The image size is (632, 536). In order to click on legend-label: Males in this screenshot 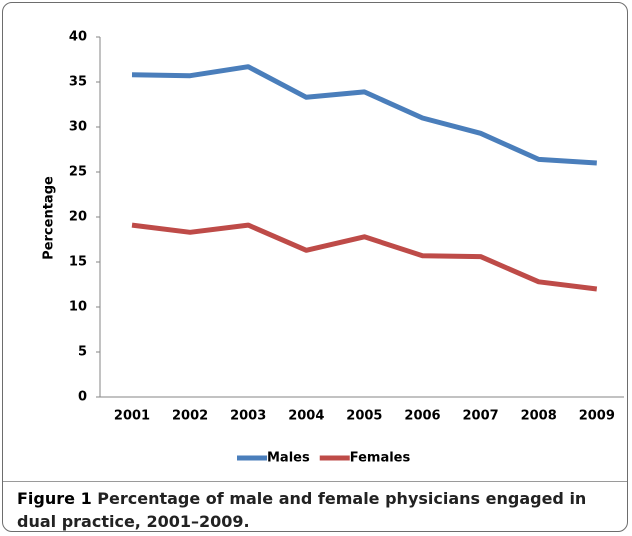, I will do `click(288, 458)`.